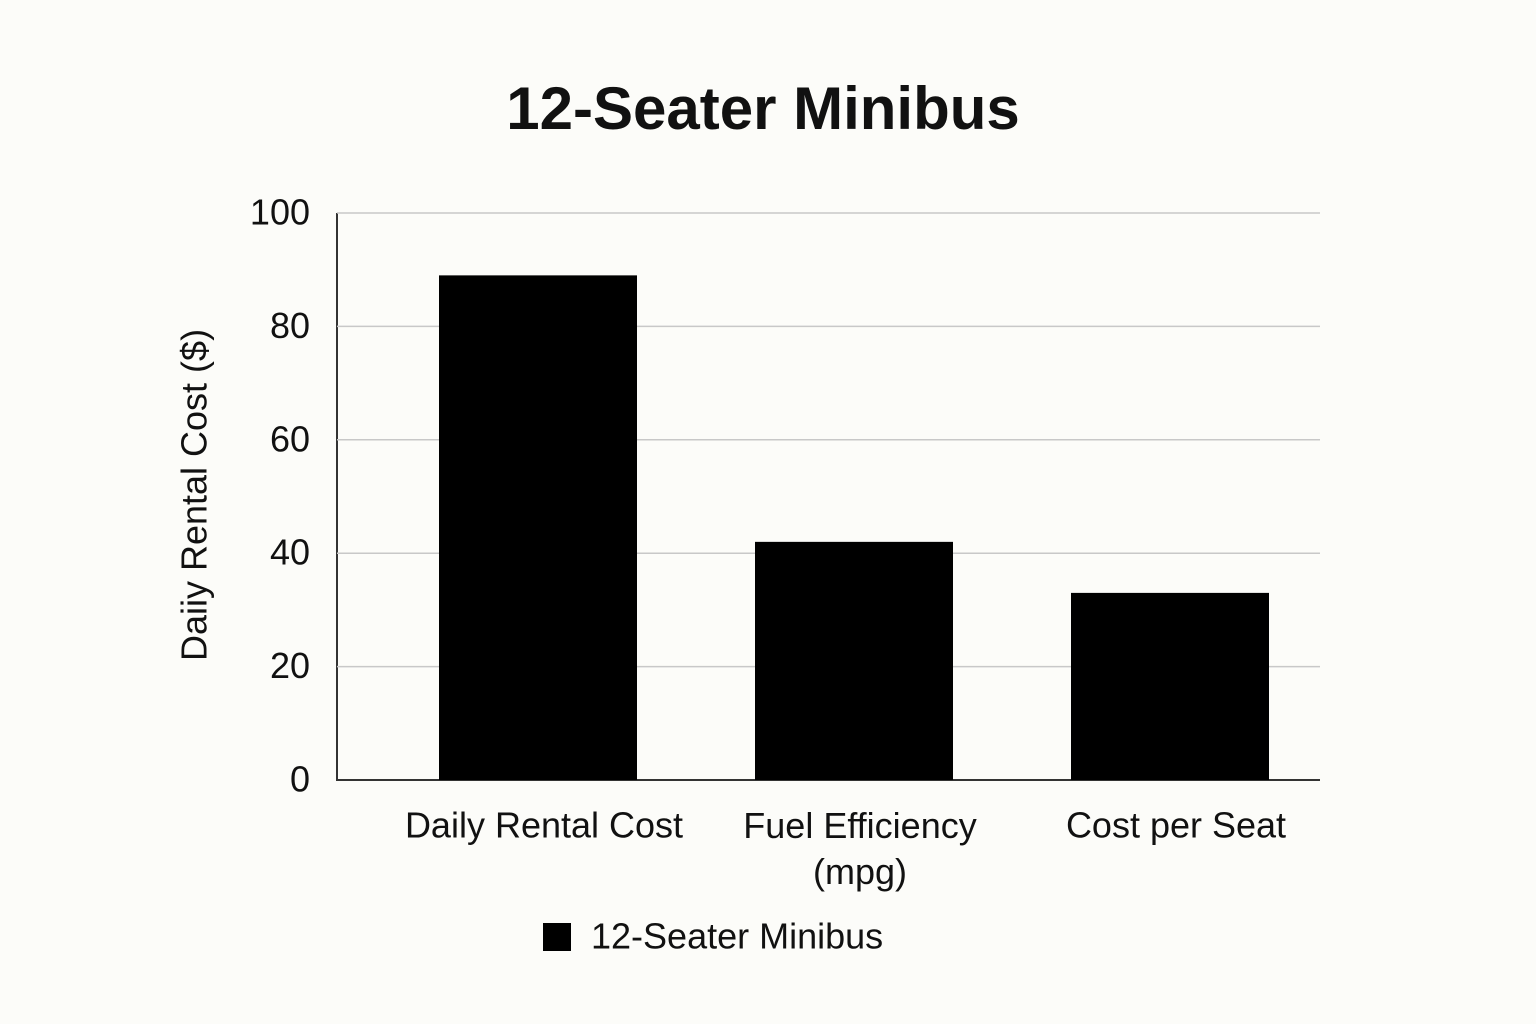 The height and width of the screenshot is (1024, 1536). What do you see at coordinates (280, 212) in the screenshot?
I see `y-tick-label: 100` at bounding box center [280, 212].